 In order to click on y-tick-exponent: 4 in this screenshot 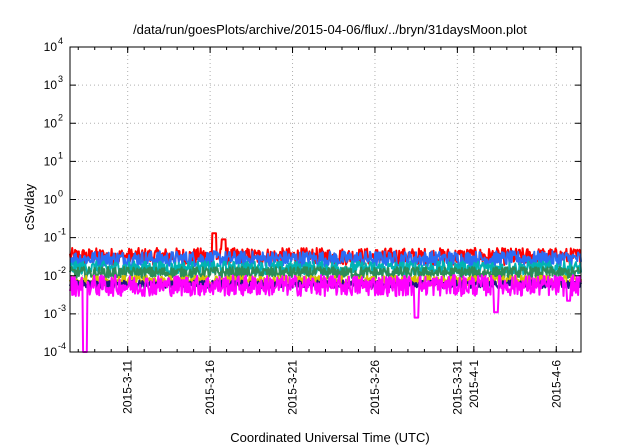, I will do `click(60, 41)`.